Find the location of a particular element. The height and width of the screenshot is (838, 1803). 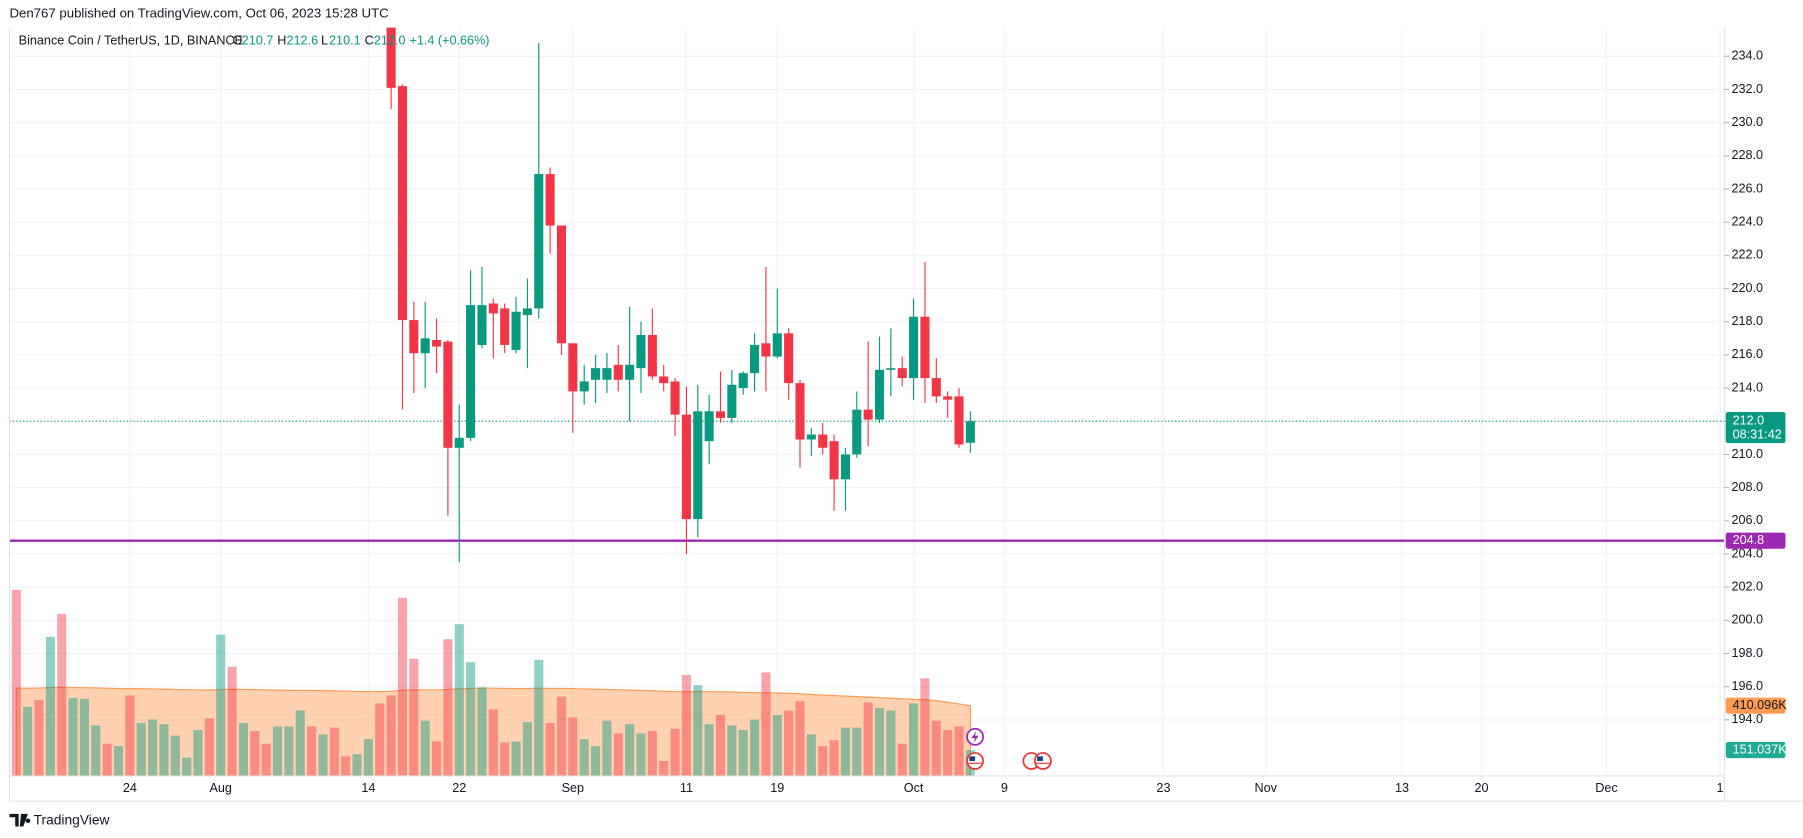

legend-label: H is located at coordinates (281, 41).